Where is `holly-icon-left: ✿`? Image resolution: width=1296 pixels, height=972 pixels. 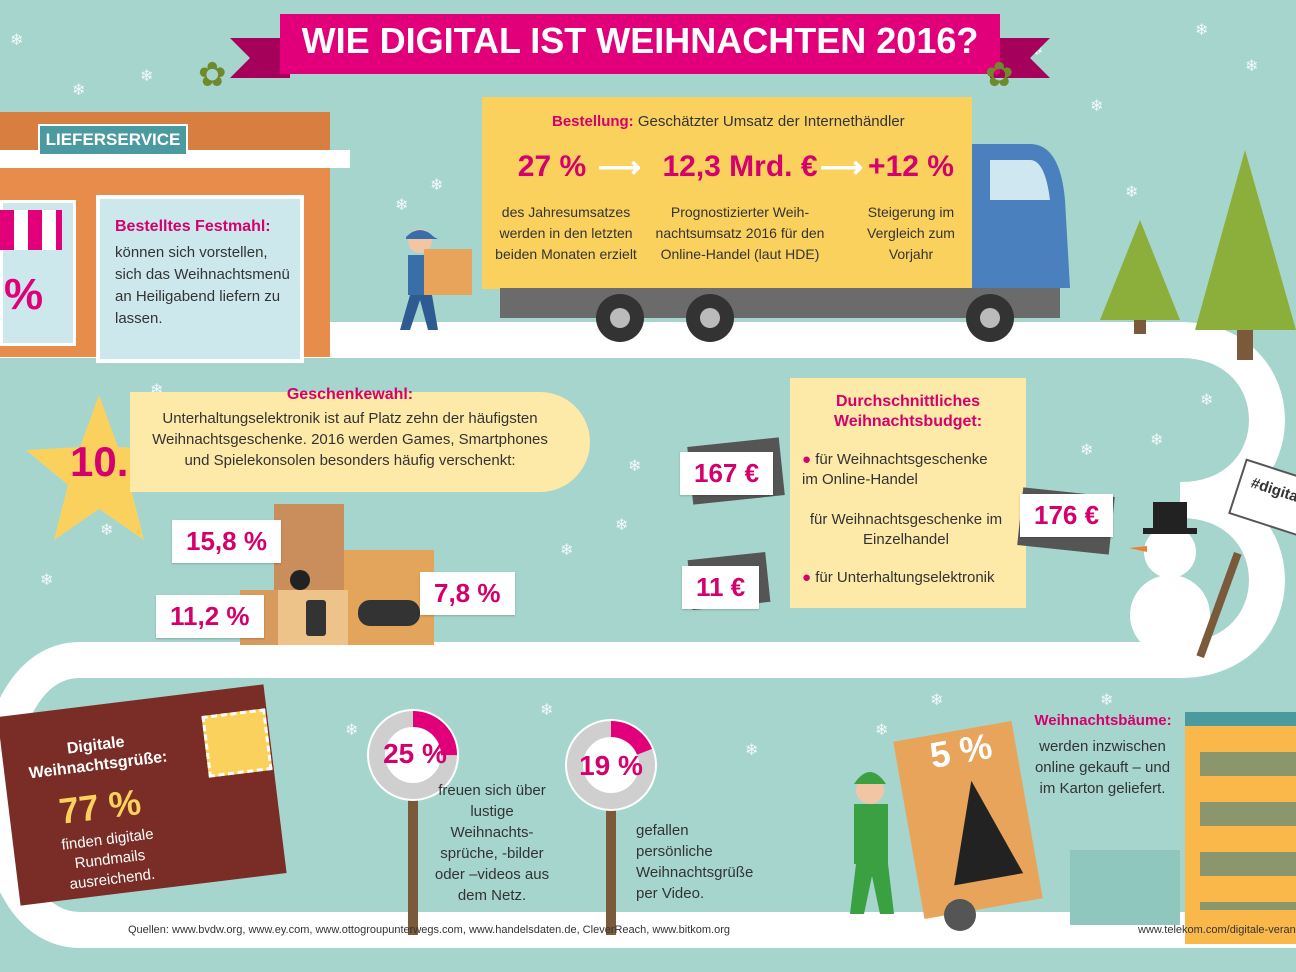
holly-icon-left: ✿ is located at coordinates (212, 75).